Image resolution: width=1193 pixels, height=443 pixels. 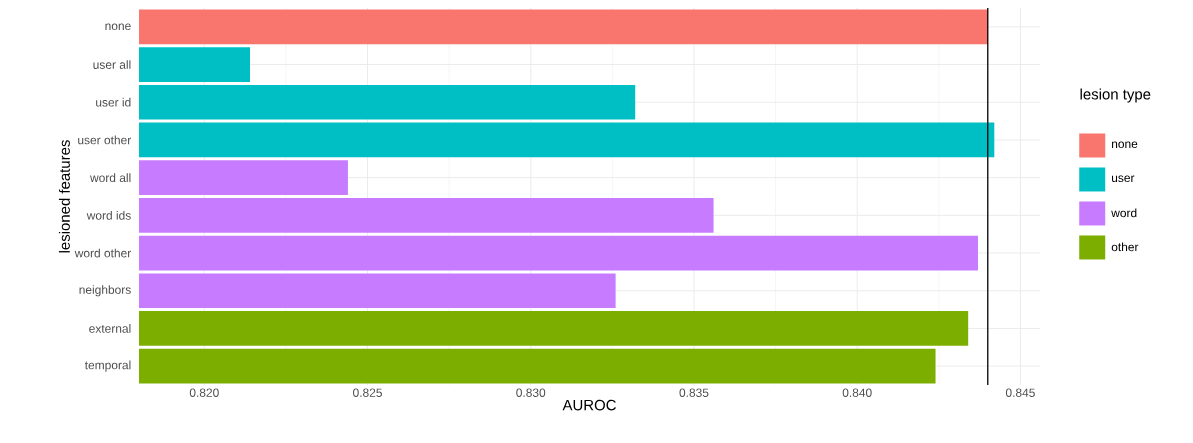 What do you see at coordinates (107, 366) in the screenshot?
I see `y-tick-label: temporal` at bounding box center [107, 366].